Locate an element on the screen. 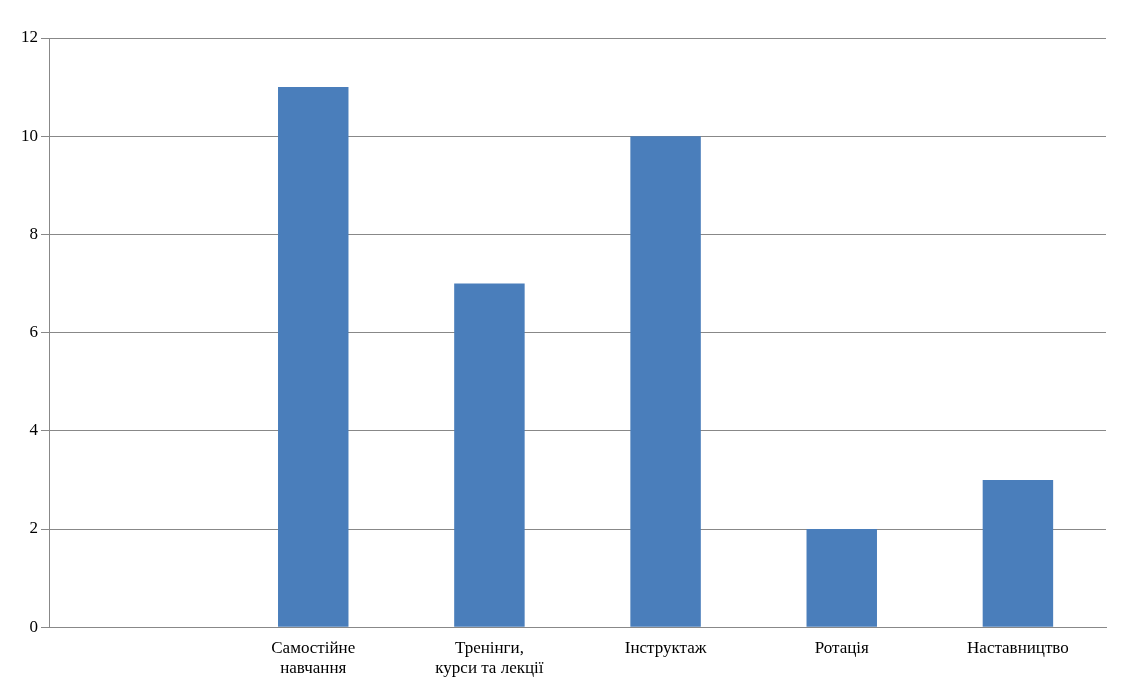  x-tick-label: Ротація is located at coordinates (841, 647).